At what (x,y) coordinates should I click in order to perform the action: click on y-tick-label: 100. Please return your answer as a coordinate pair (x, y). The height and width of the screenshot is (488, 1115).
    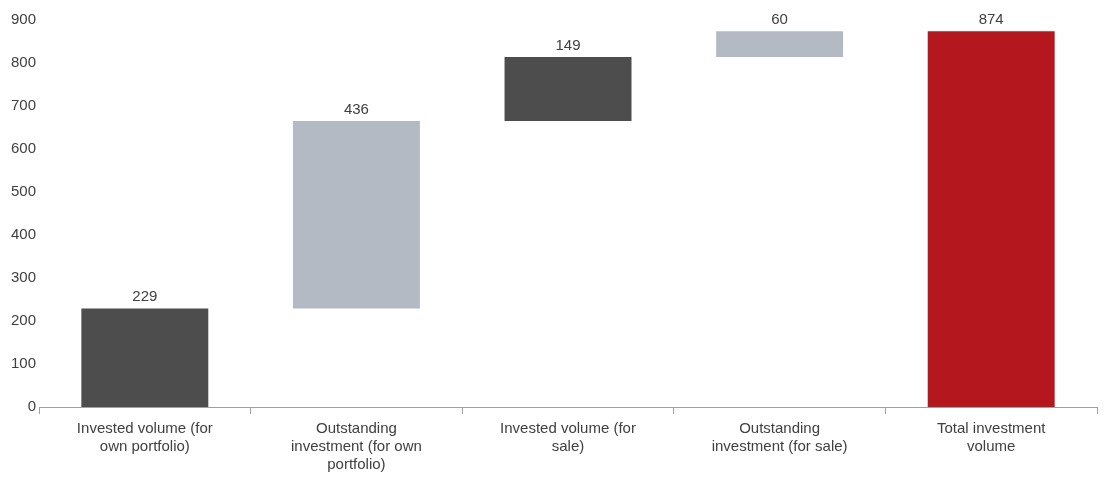
    Looking at the image, I should click on (24, 363).